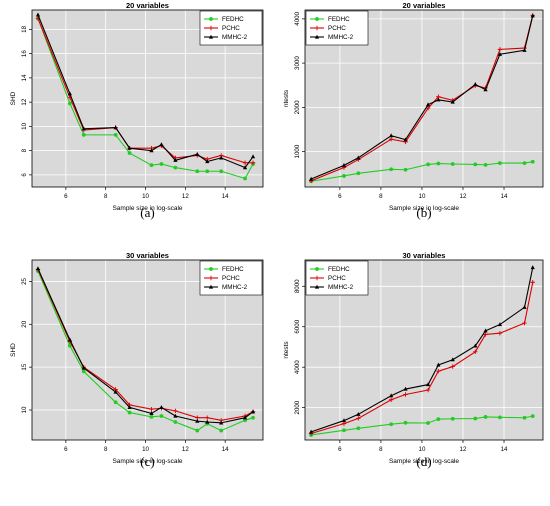  Describe the element at coordinates (24, 280) in the screenshot. I see `y-tick-label: 25` at that location.